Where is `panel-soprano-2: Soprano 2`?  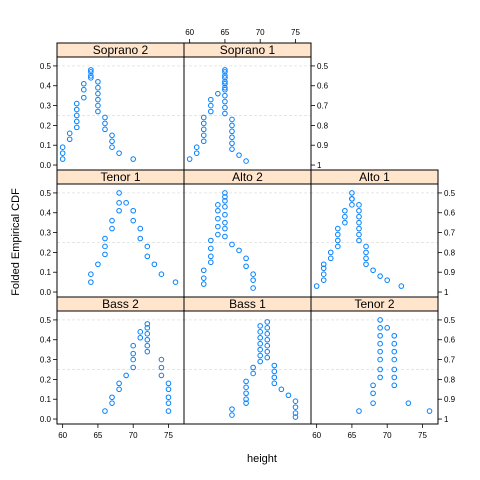
panel-soprano-2: Soprano 2 is located at coordinates (120, 106).